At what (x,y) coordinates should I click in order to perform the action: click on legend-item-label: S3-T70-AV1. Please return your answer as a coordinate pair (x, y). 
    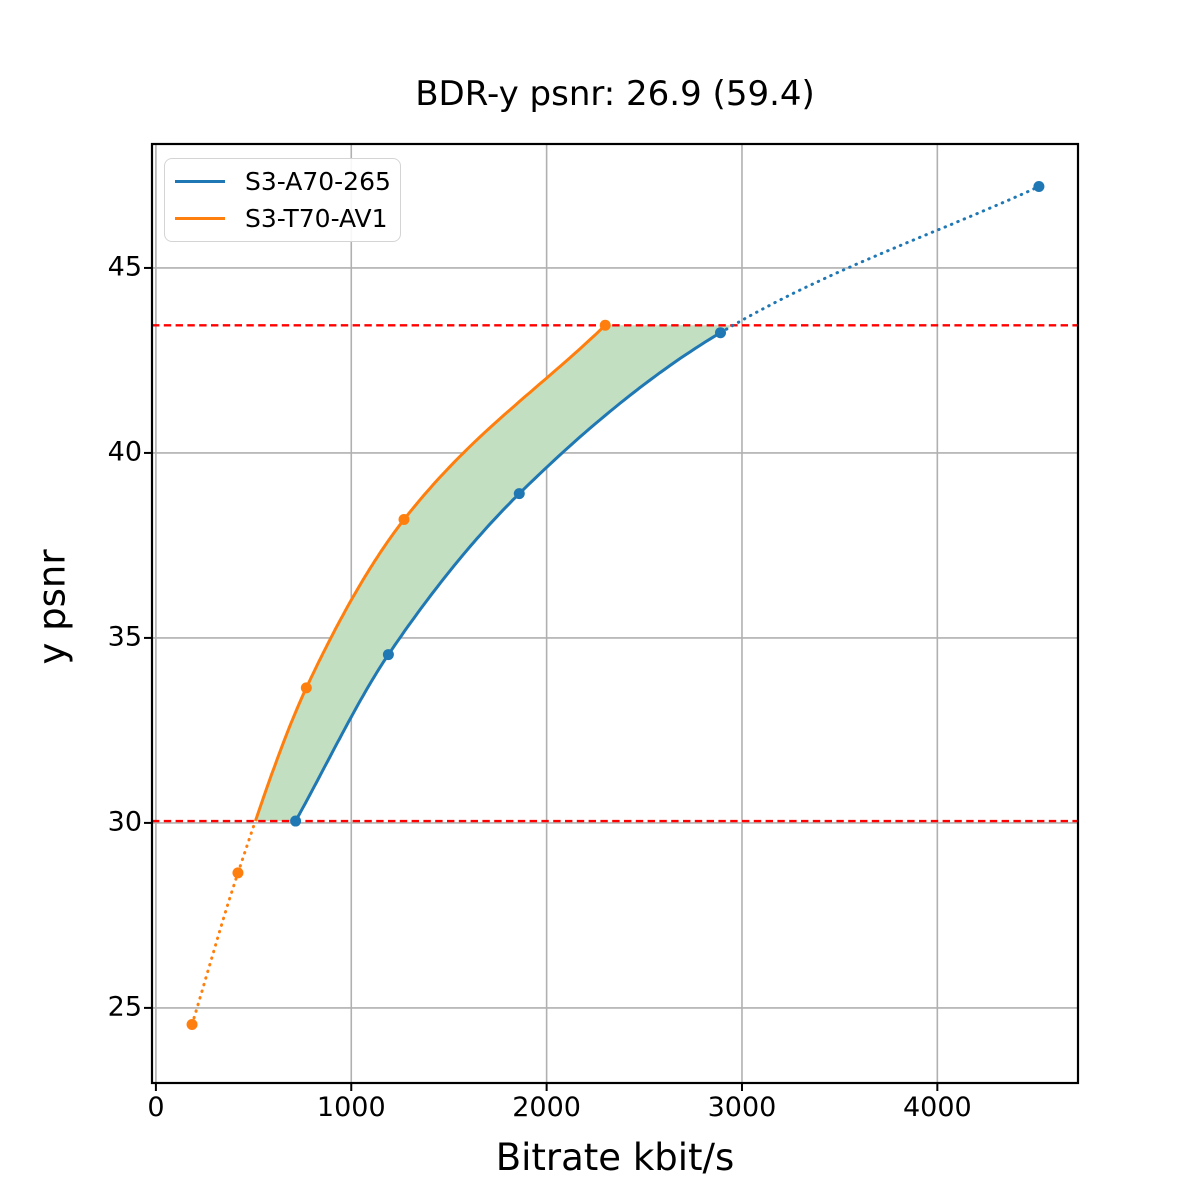
    Looking at the image, I should click on (316, 218).